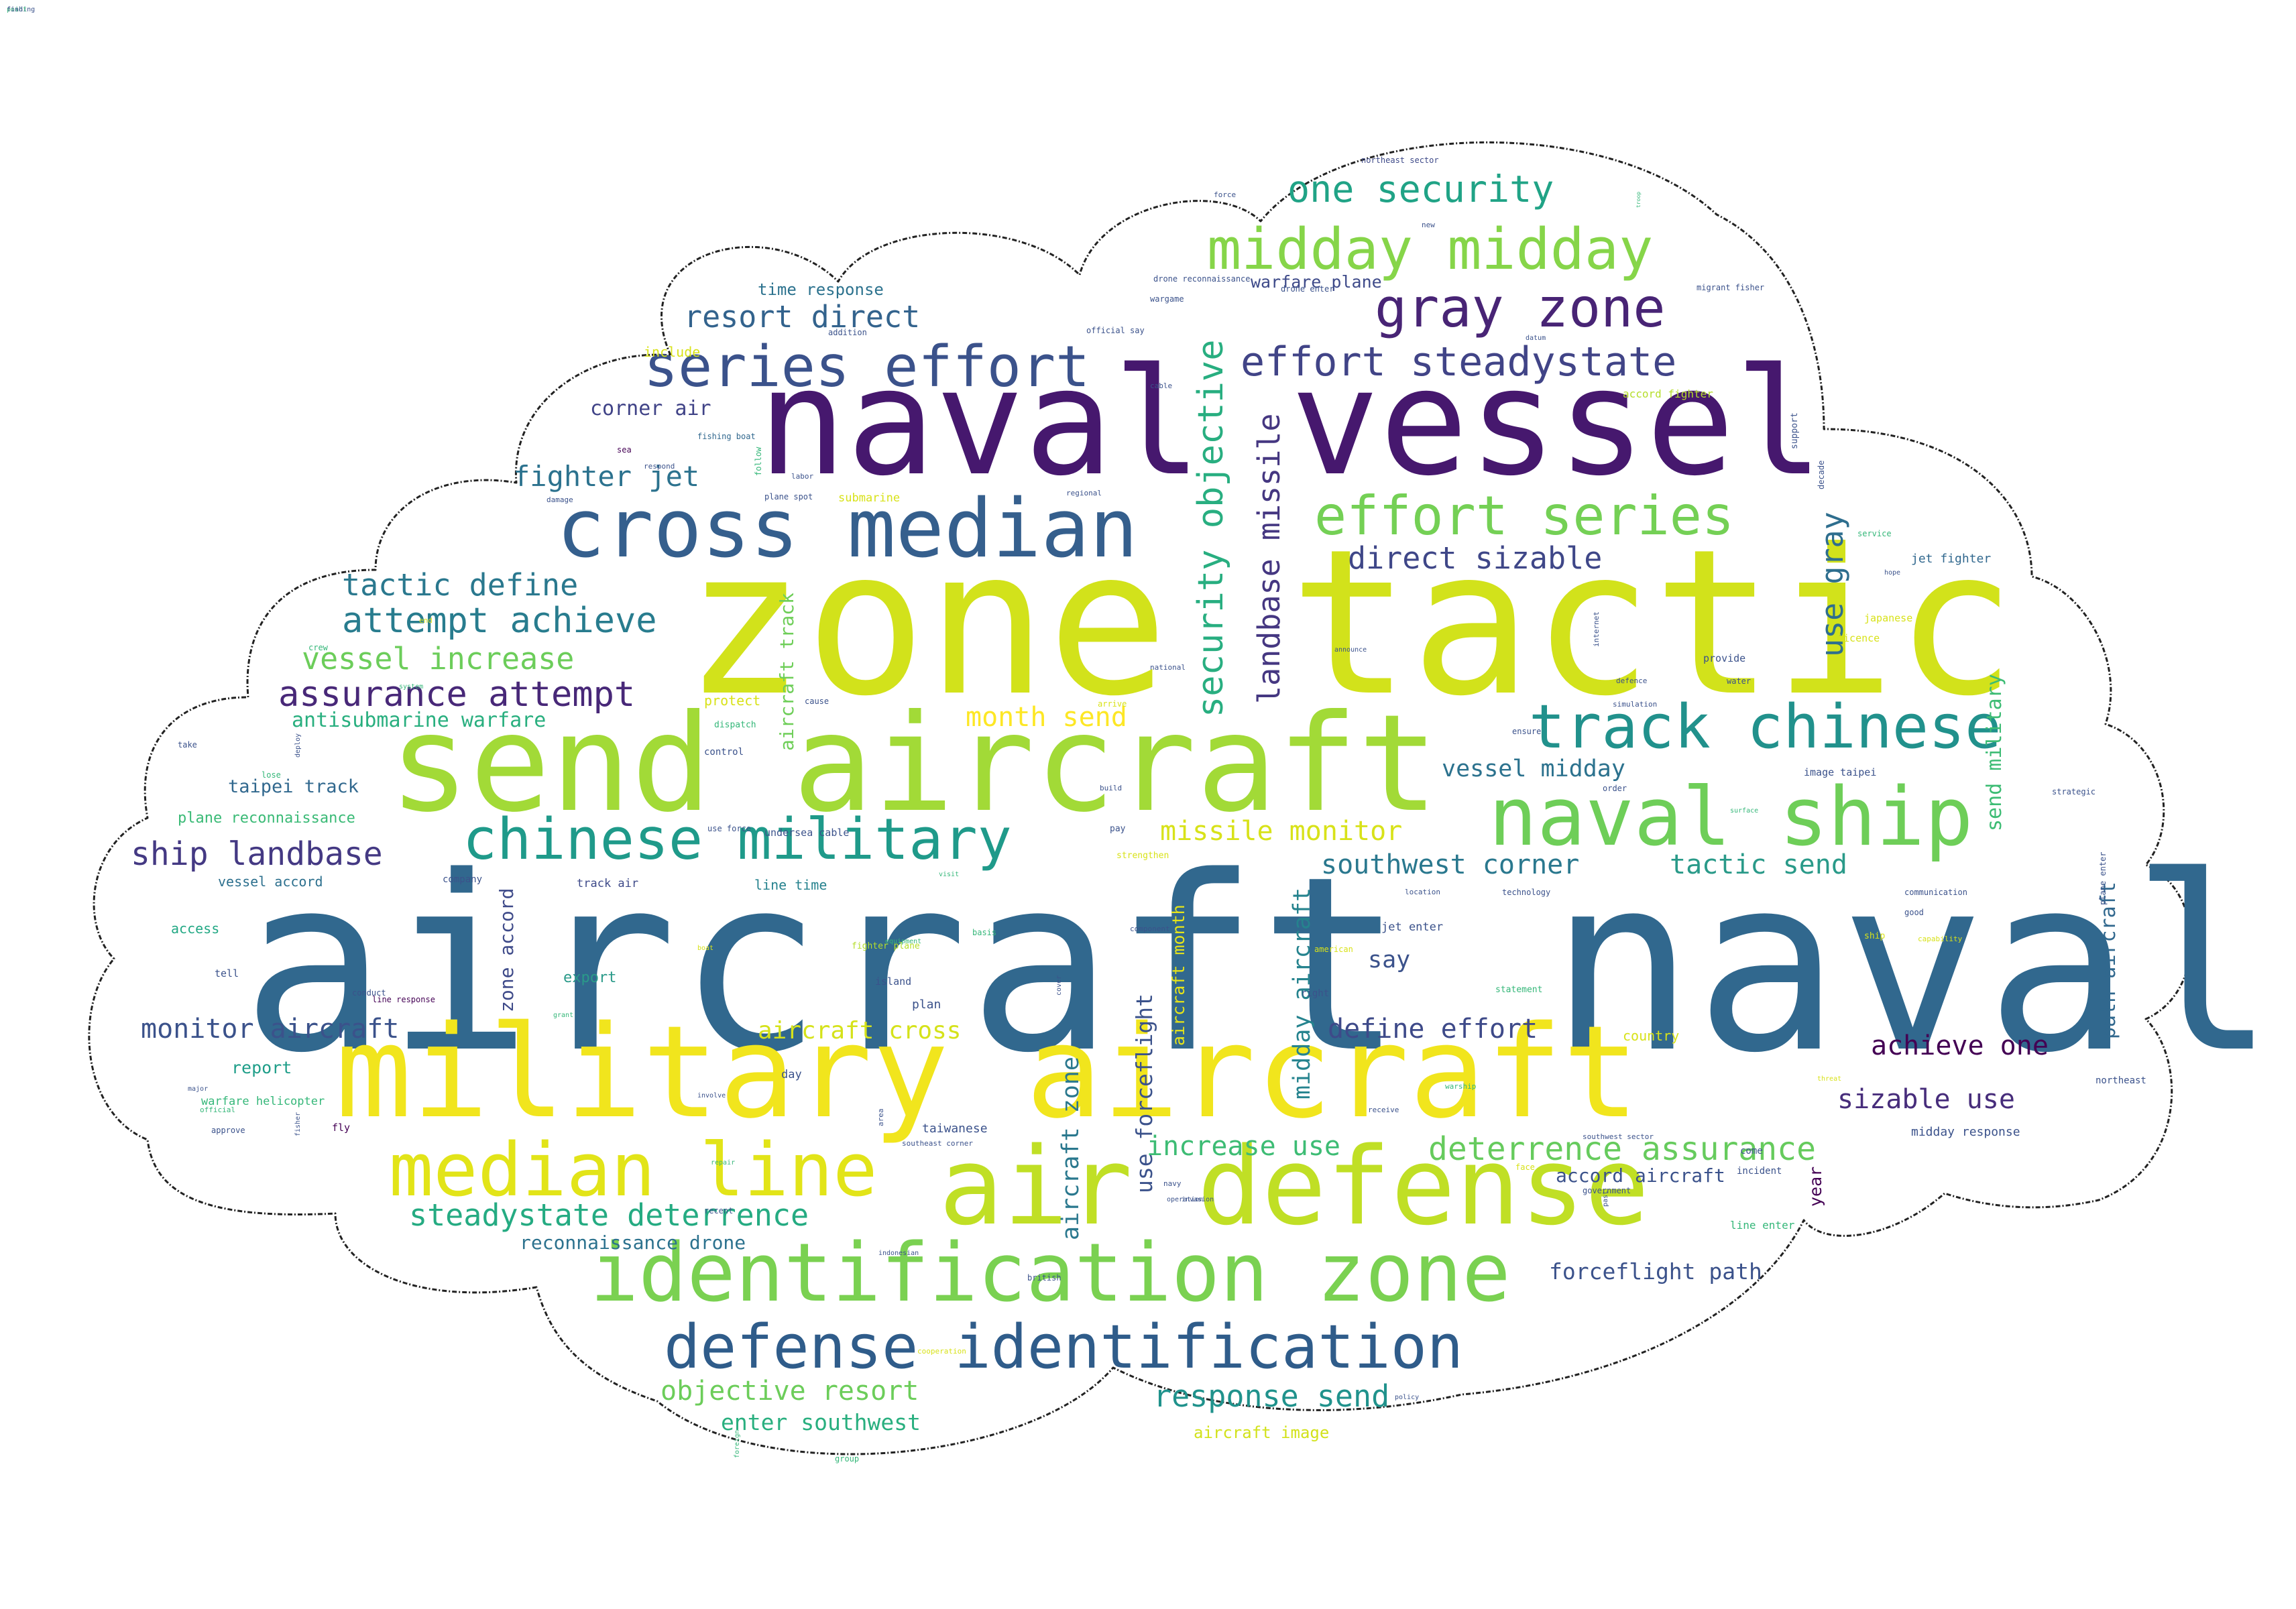  What do you see at coordinates (1636, 704) in the screenshot?
I see `cloud-word: simulation` at bounding box center [1636, 704].